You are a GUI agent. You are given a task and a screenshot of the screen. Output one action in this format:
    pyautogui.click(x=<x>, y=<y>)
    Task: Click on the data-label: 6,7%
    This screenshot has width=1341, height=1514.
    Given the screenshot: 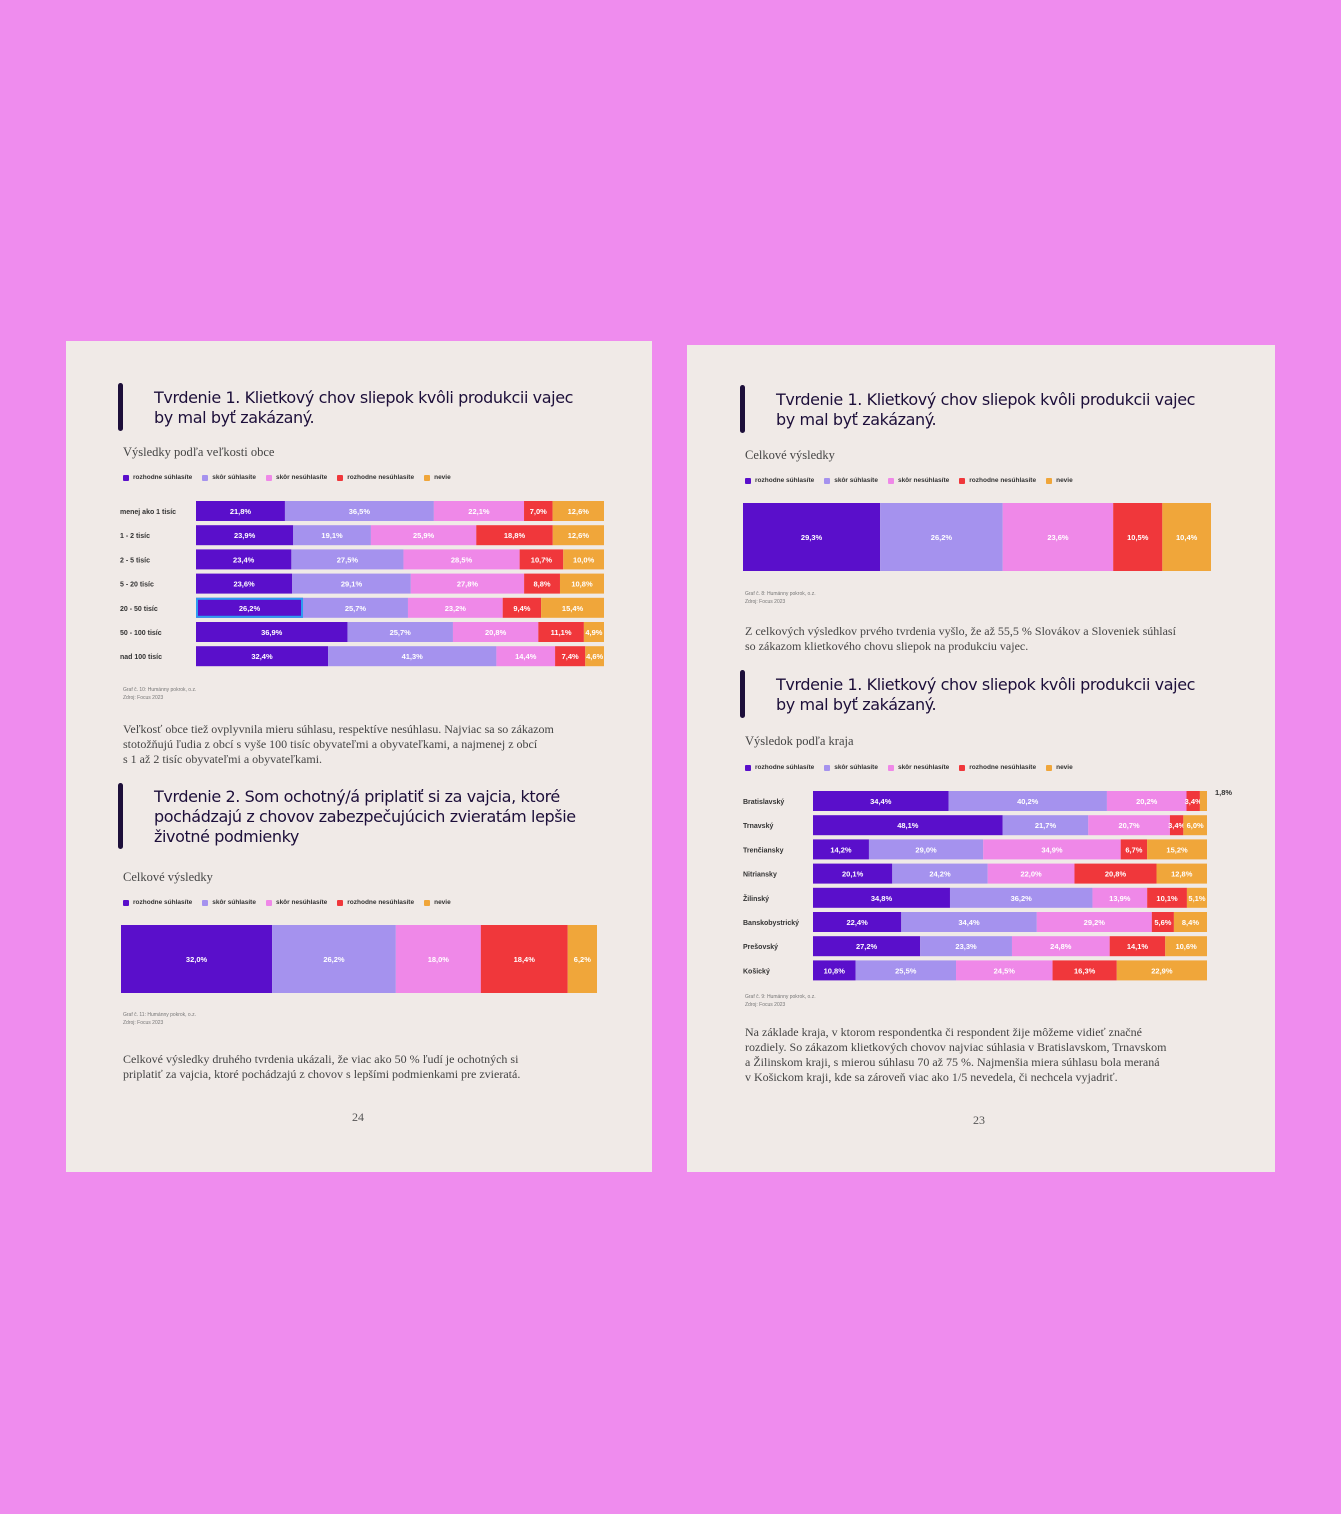 What is the action you would take?
    pyautogui.click(x=1133, y=849)
    